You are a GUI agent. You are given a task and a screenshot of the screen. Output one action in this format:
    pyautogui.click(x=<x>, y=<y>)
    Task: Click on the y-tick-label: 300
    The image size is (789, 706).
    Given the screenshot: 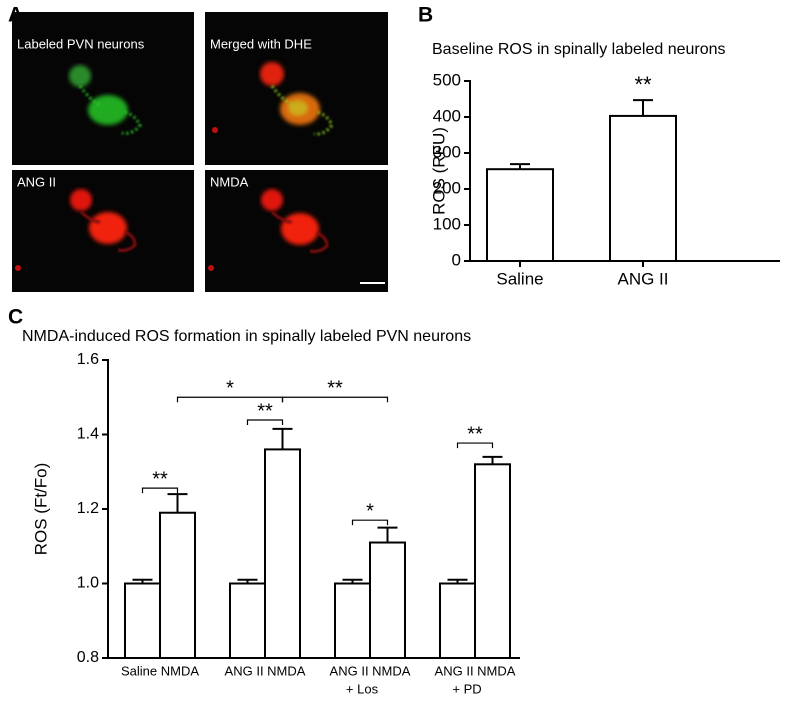 What is the action you would take?
    pyautogui.click(x=447, y=151)
    